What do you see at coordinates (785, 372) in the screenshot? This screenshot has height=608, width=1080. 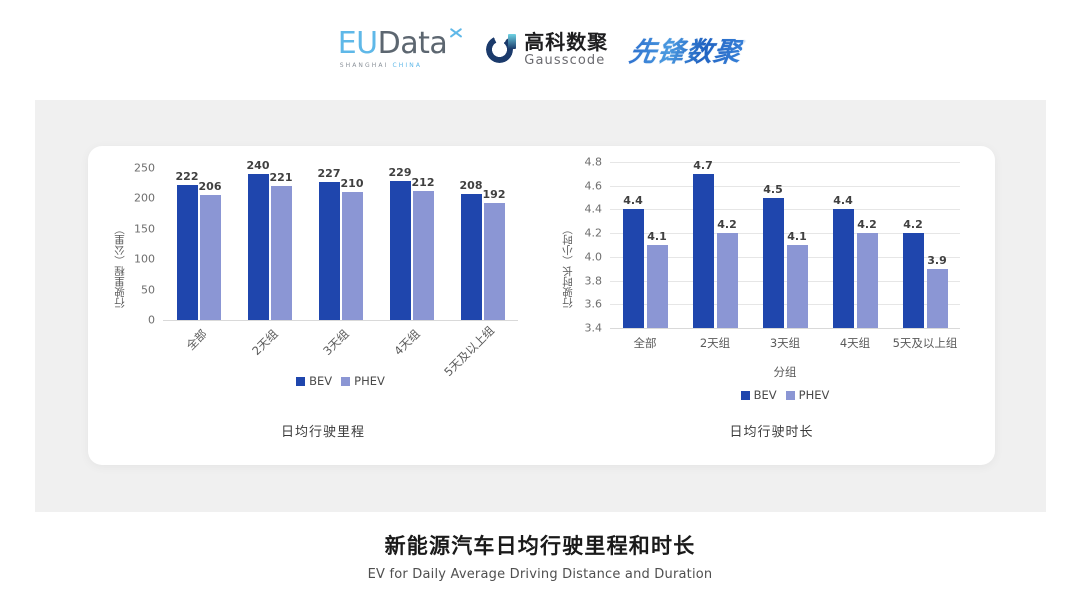 I see `chart-right-x-axis-title: 分组` at bounding box center [785, 372].